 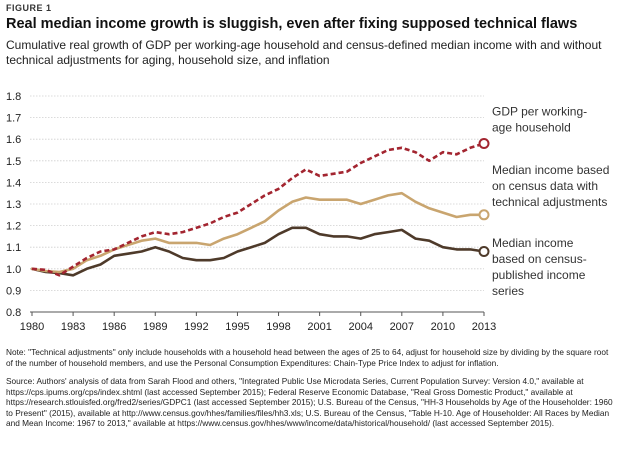 What do you see at coordinates (278, 327) in the screenshot?
I see `x-tick-label: 1998` at bounding box center [278, 327].